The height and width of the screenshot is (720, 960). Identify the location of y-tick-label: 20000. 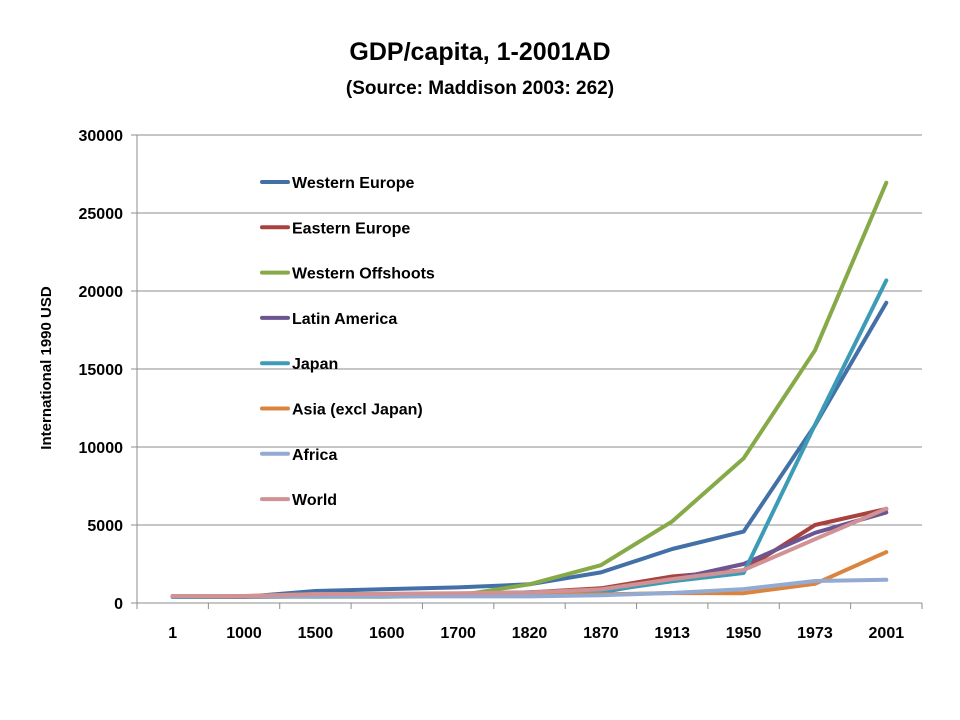
(101, 292).